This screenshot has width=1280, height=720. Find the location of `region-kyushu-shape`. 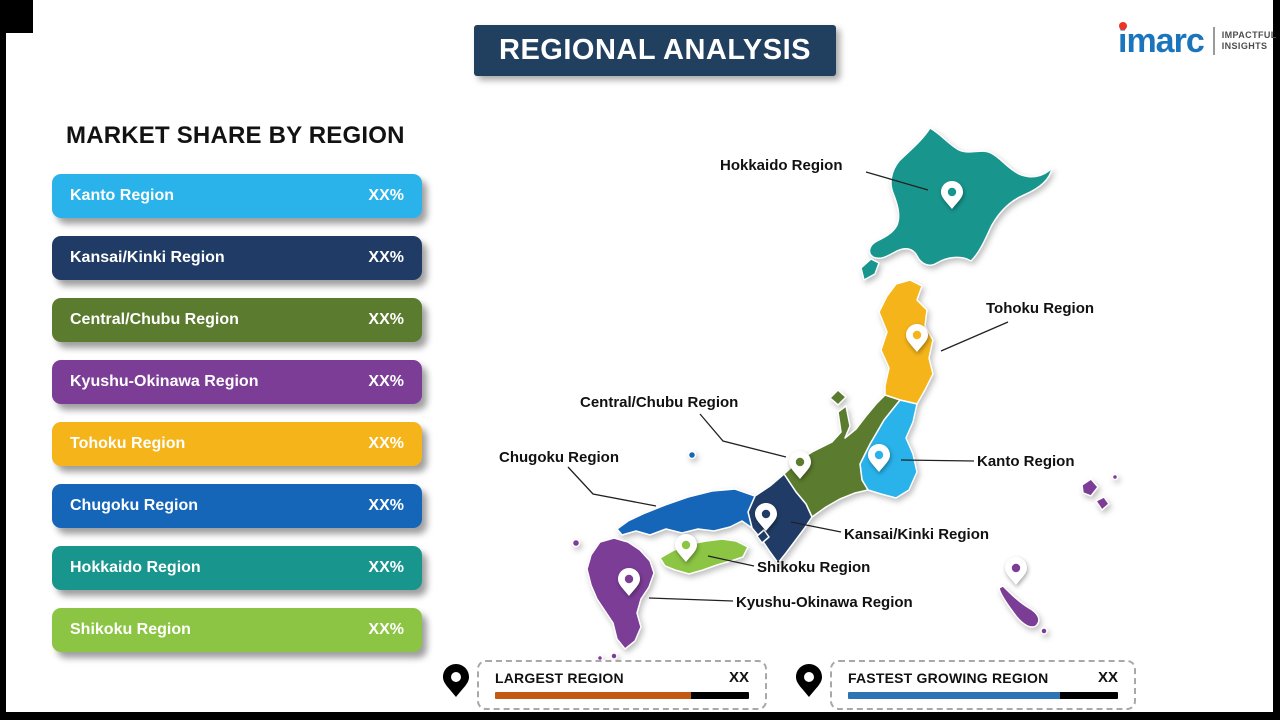

region-kyushu-shape is located at coordinates (620, 593).